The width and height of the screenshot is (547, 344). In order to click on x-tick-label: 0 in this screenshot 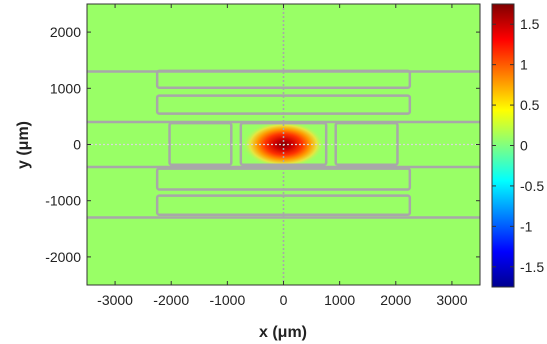, I will do `click(284, 300)`.